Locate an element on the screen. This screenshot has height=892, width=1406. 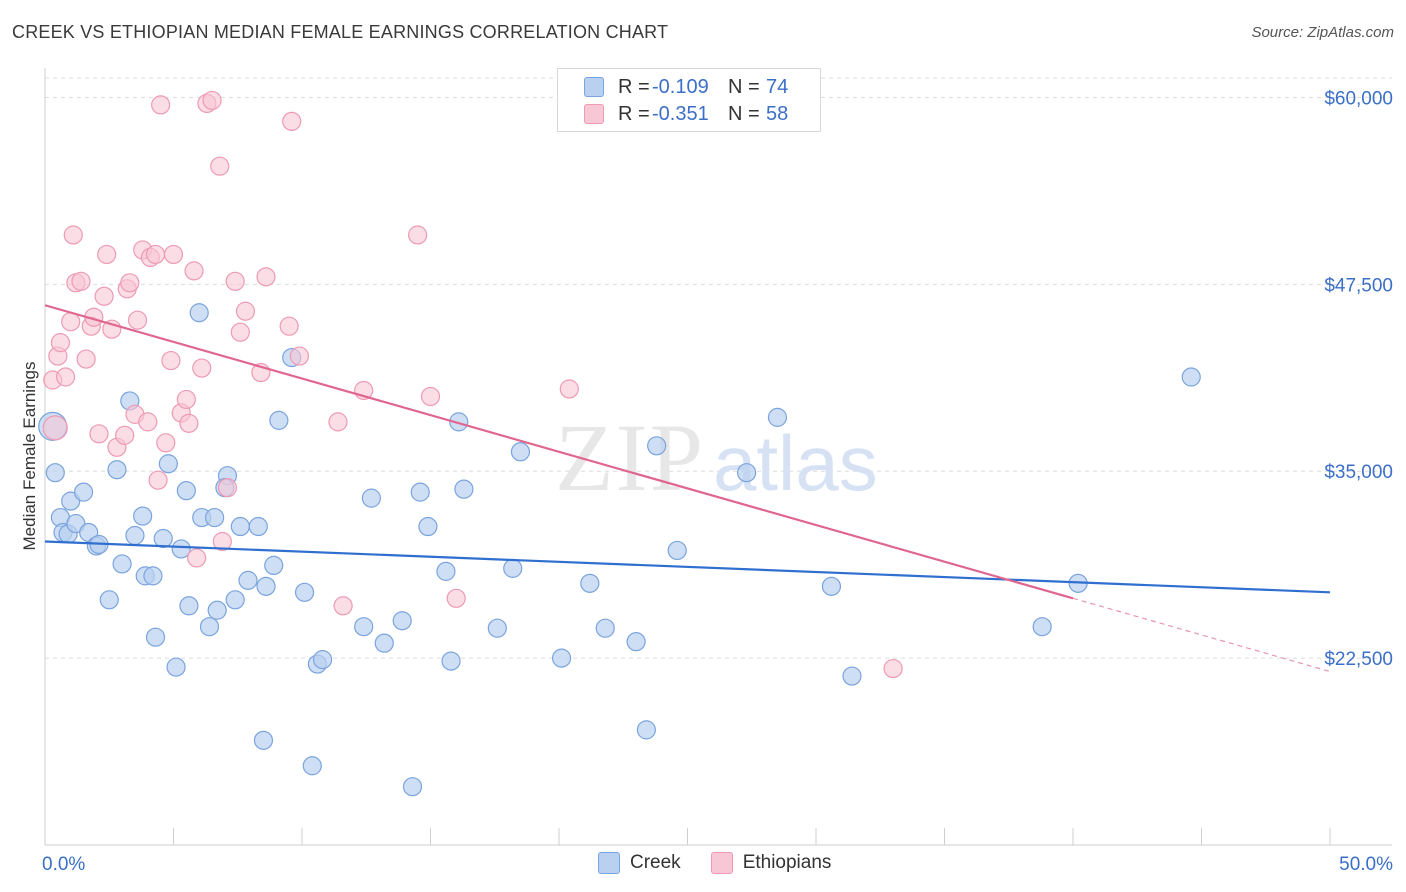
y-tick-label: $22,500 is located at coordinates (1358, 659).